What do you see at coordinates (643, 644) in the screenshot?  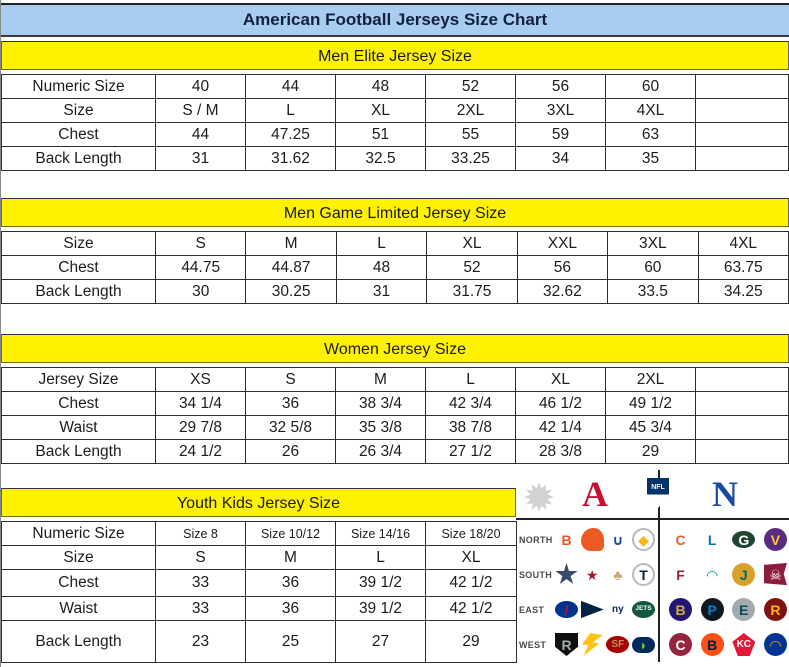 I see `seahawks-logo: ◗` at bounding box center [643, 644].